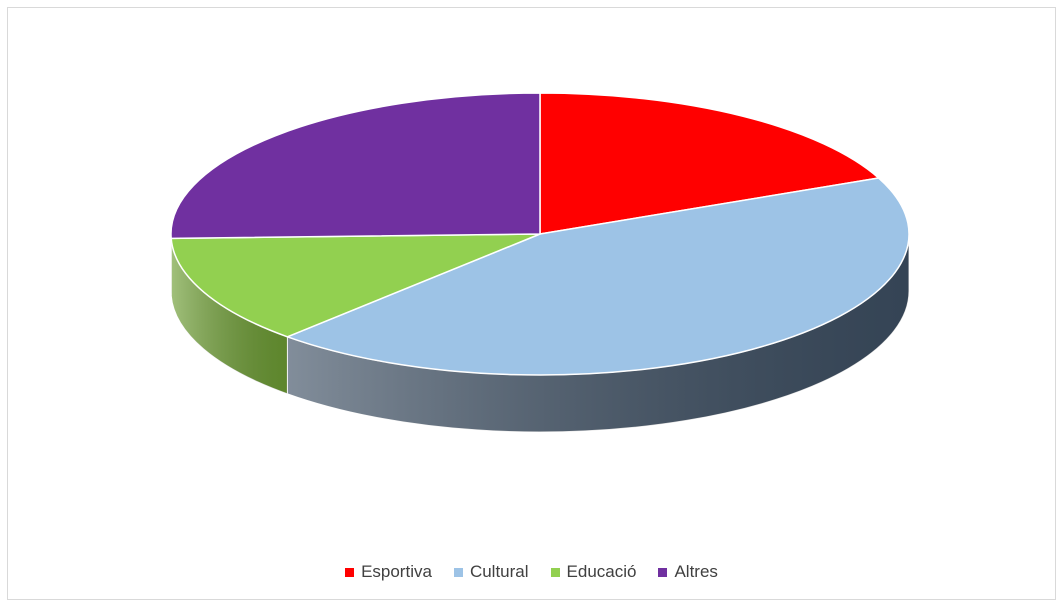 Image resolution: width=1063 pixels, height=604 pixels. What do you see at coordinates (709, 163) in the screenshot?
I see `pie-slice-esportiva` at bounding box center [709, 163].